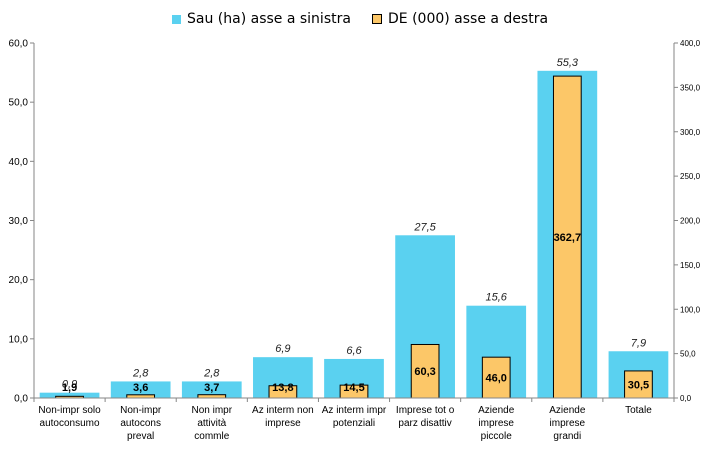 Image resolution: width=710 pixels, height=453 pixels. Describe the element at coordinates (140, 423) in the screenshot. I see `x-tick-label: autocons` at that location.